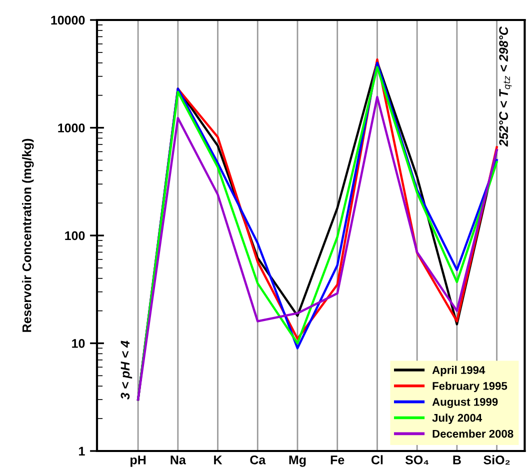  Describe the element at coordinates (82, 451) in the screenshot. I see `y-tick-label: 1` at that location.